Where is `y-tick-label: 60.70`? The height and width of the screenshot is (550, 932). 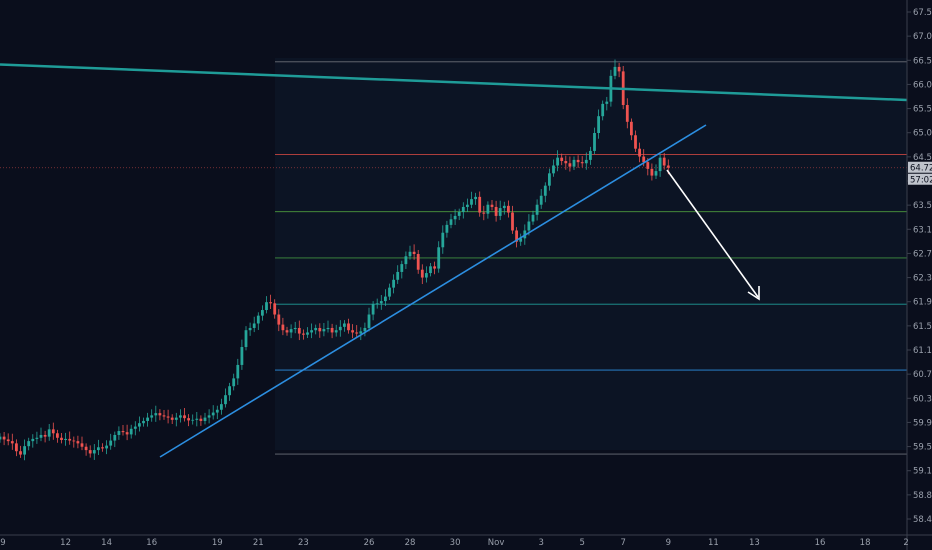 y-tick-label: 60.70 is located at coordinates (922, 375).